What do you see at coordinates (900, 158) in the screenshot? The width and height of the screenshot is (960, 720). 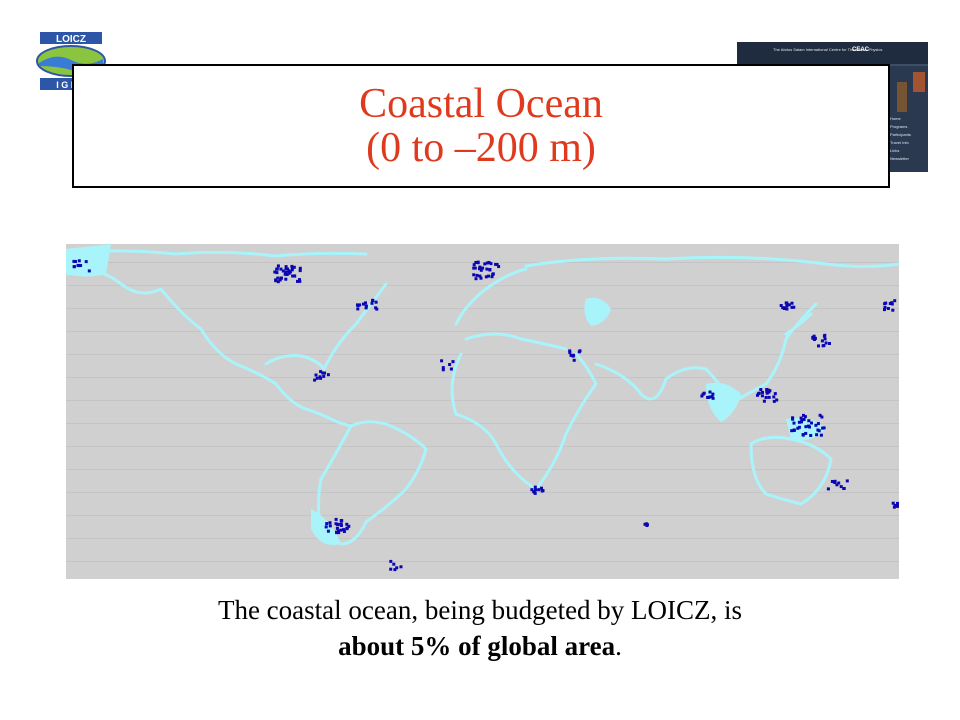 I see `thumb-menu-item: Newsletter` at bounding box center [900, 158].